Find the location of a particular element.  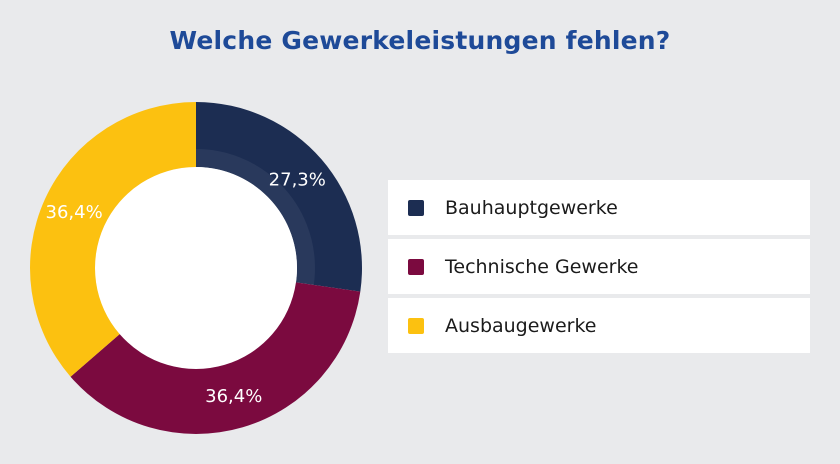

donut-slice-technische-gewerke is located at coordinates (215, 358).